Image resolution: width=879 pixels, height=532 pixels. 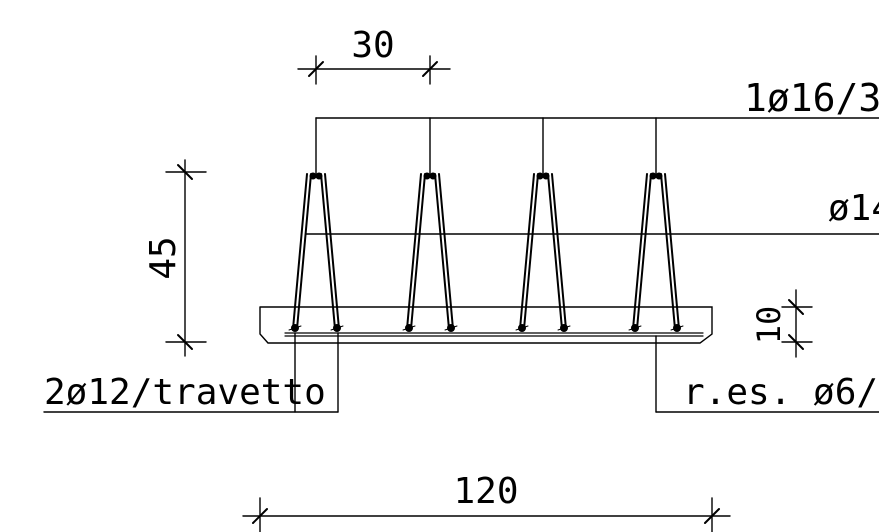 I want to click on rib-spacing-dimension, so click(x=374, y=70).